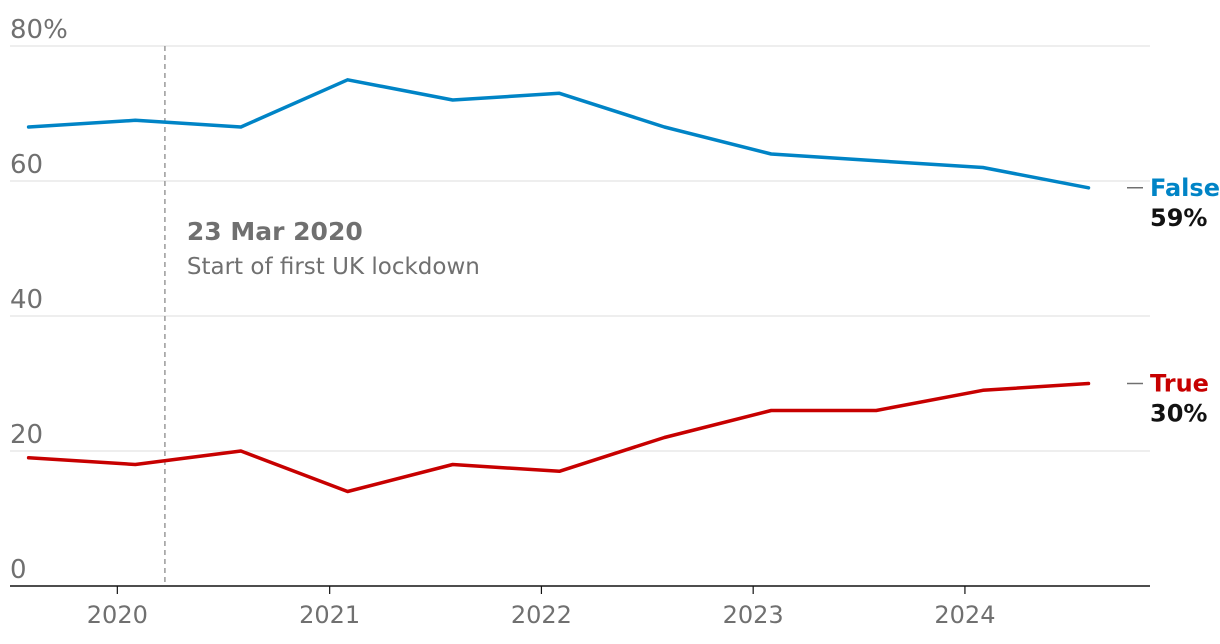 This screenshot has width=1220, height=644. Describe the element at coordinates (26, 300) in the screenshot. I see `y-tick-label: 40` at that location.